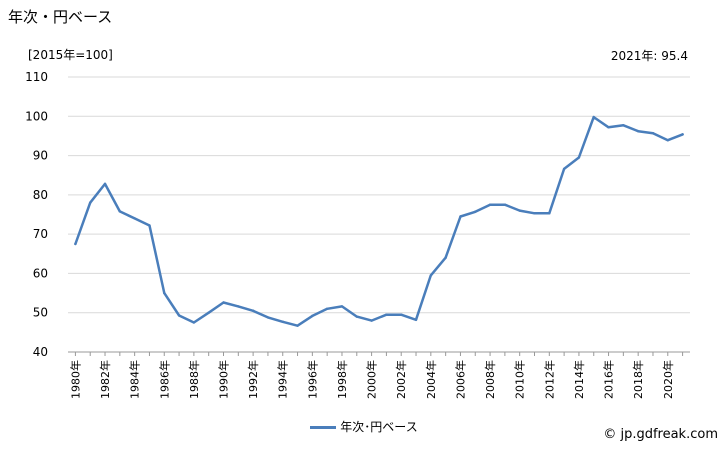  I want to click on x-tick-label: 1996年, so click(312, 379).